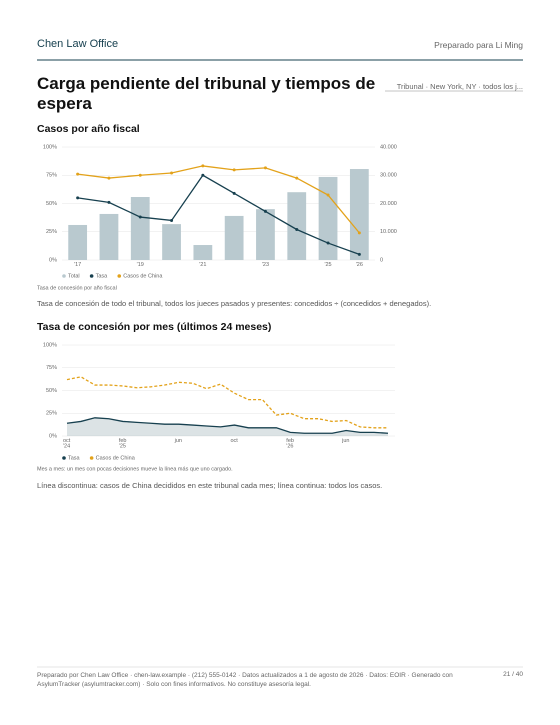 This screenshot has height=725, width=560. I want to click on page-number: 21 / 40, so click(513, 674).